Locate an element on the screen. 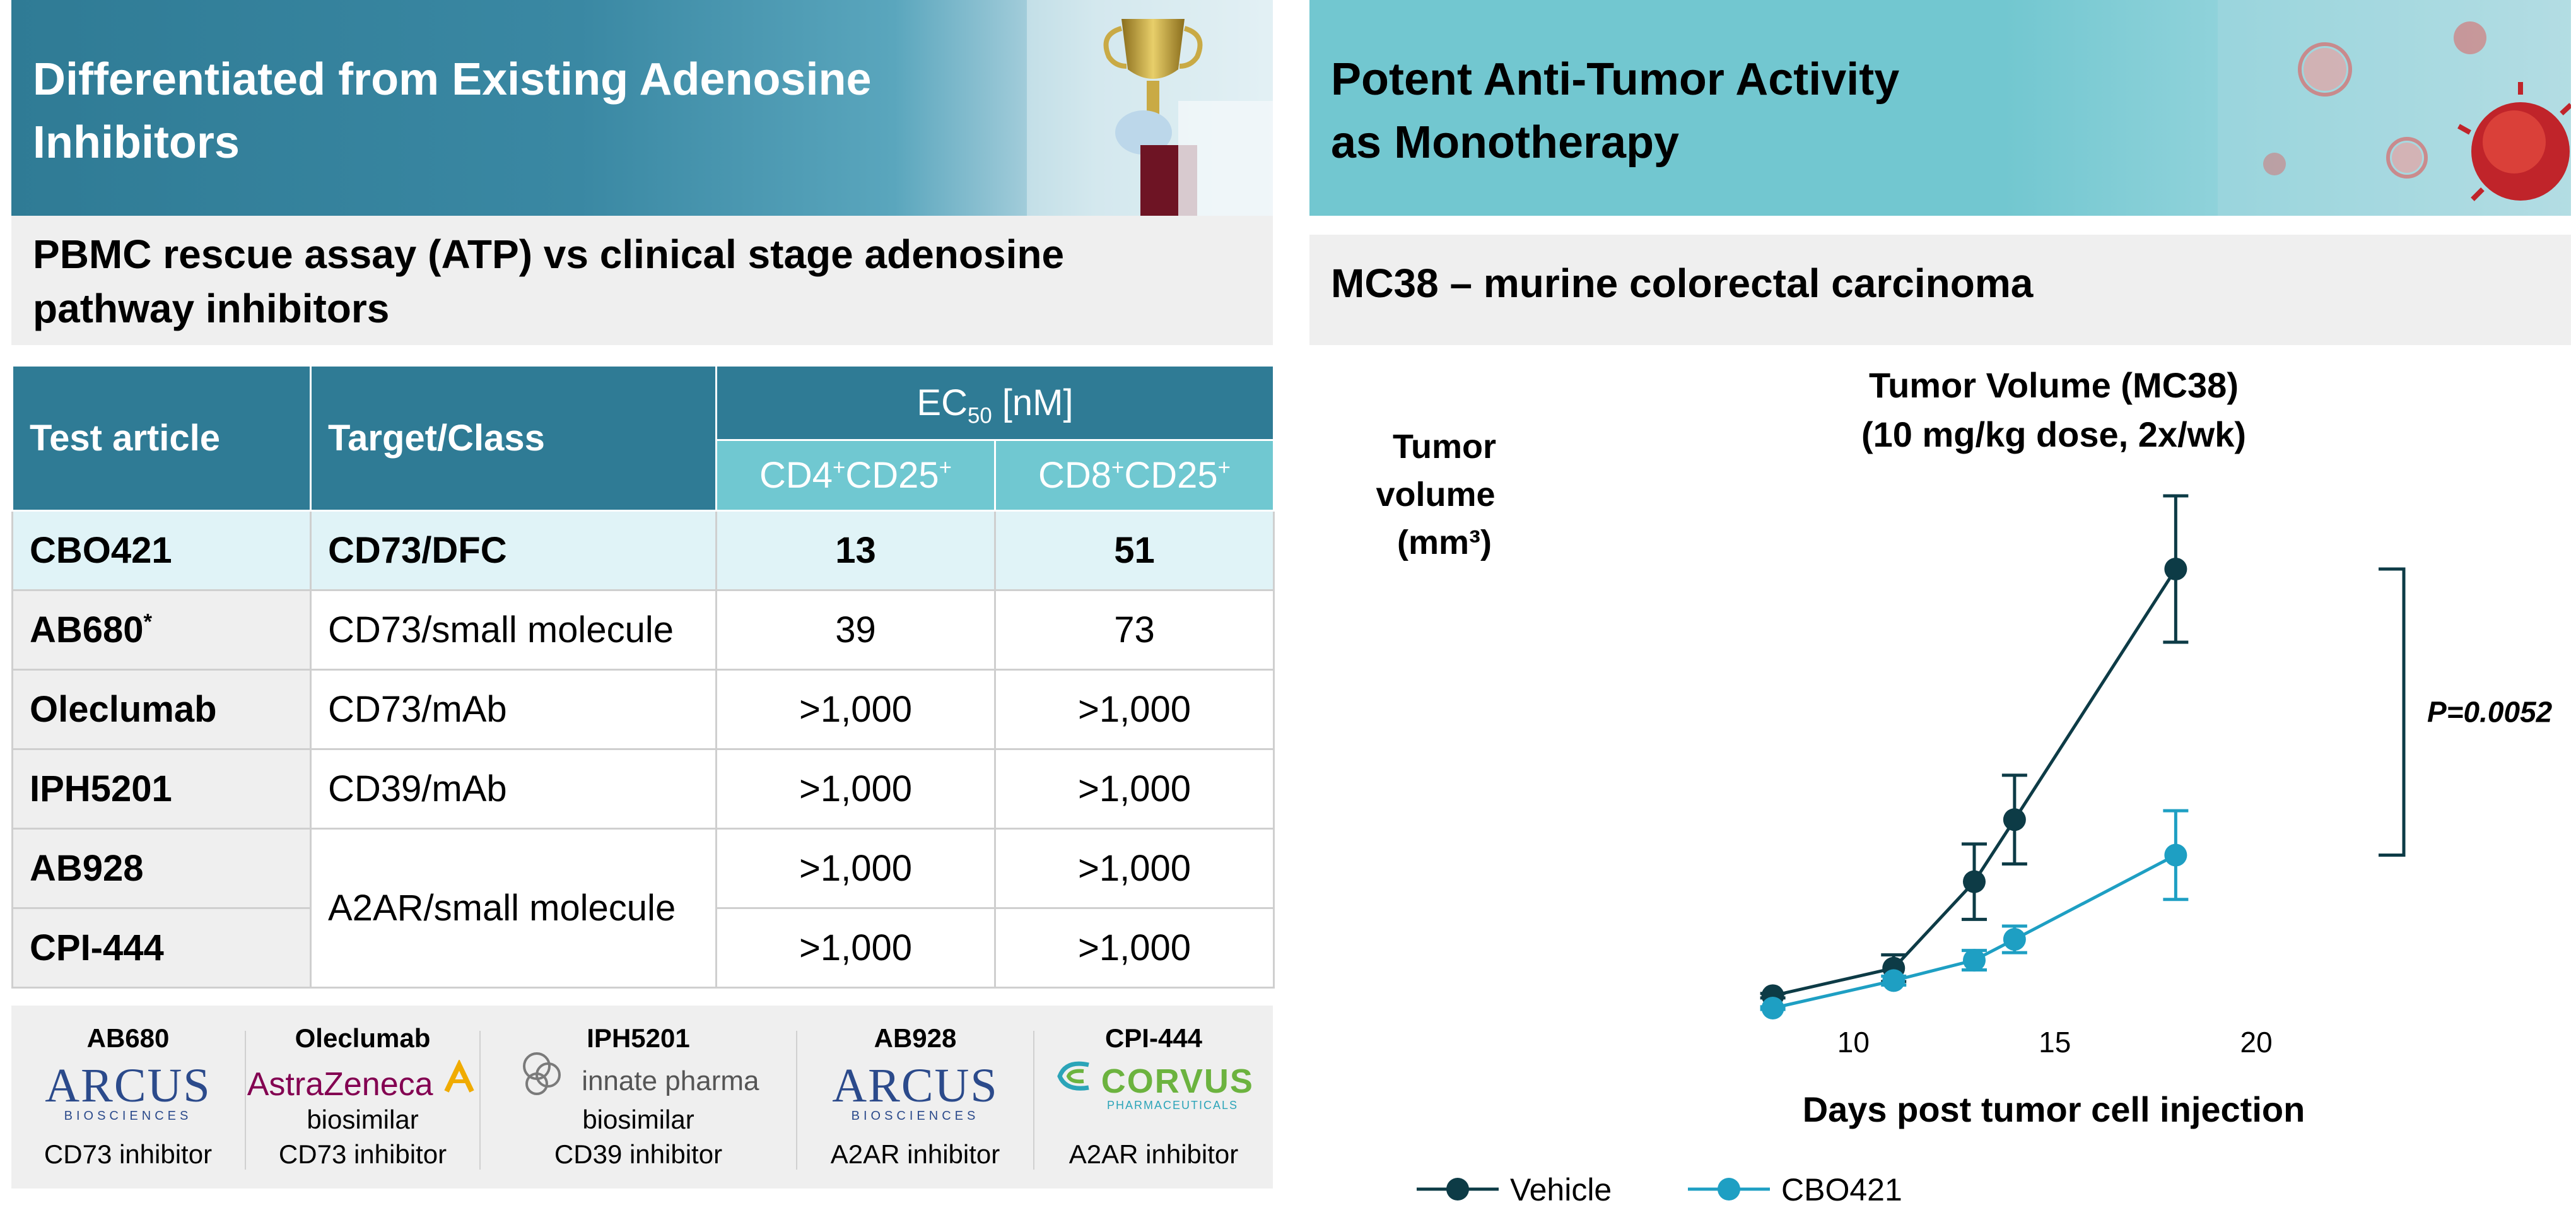  innate-pharma-wordmark: innate pharma is located at coordinates (670, 1081).